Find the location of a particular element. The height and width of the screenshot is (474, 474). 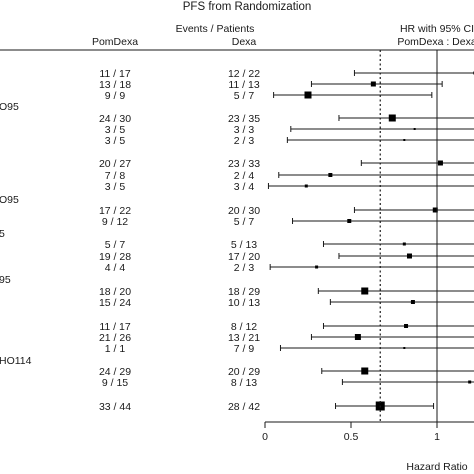

arm-a-header: PomDexa is located at coordinates (115, 42).